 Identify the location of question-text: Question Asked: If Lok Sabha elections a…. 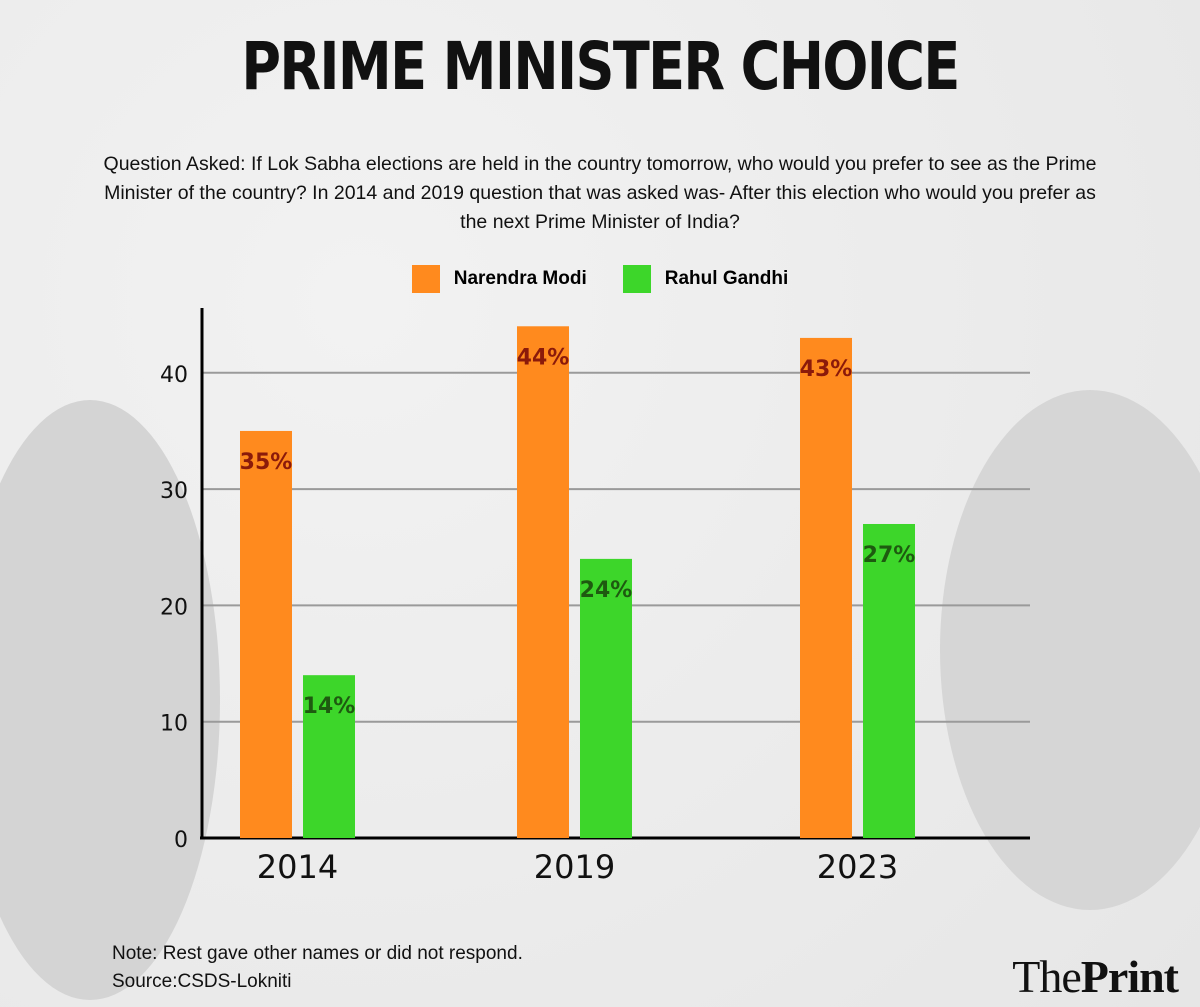
(600, 193).